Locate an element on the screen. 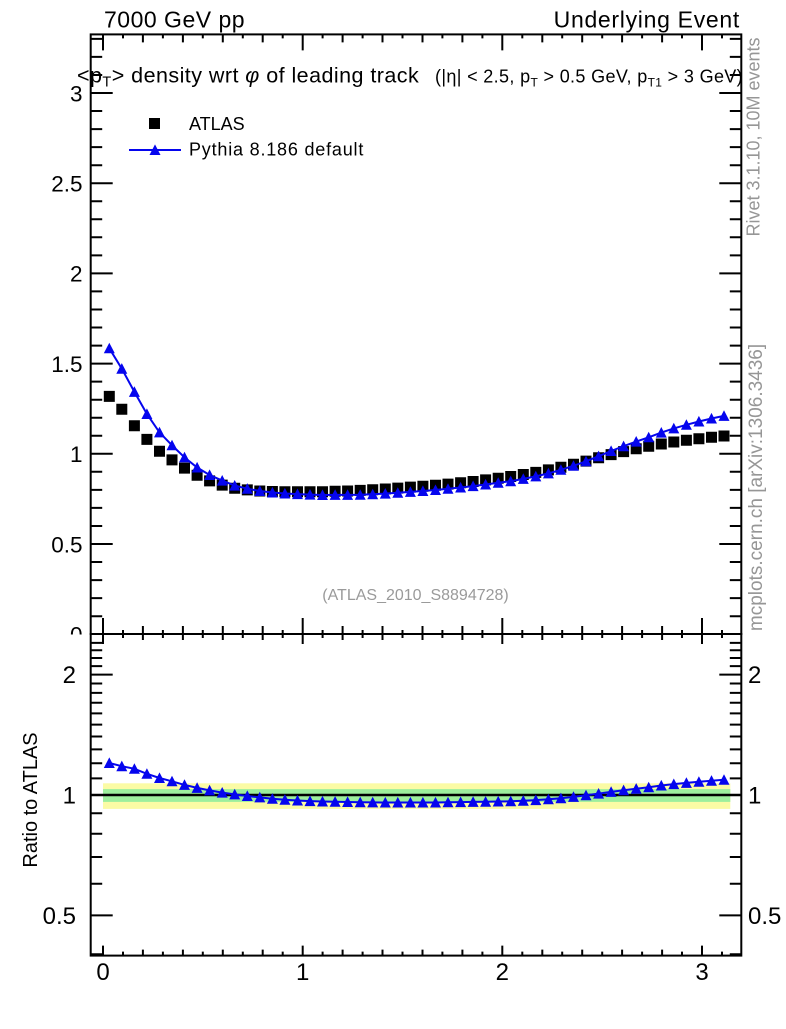 The width and height of the screenshot is (786, 1029). svg-text: Underlying Event is located at coordinates (647, 20).